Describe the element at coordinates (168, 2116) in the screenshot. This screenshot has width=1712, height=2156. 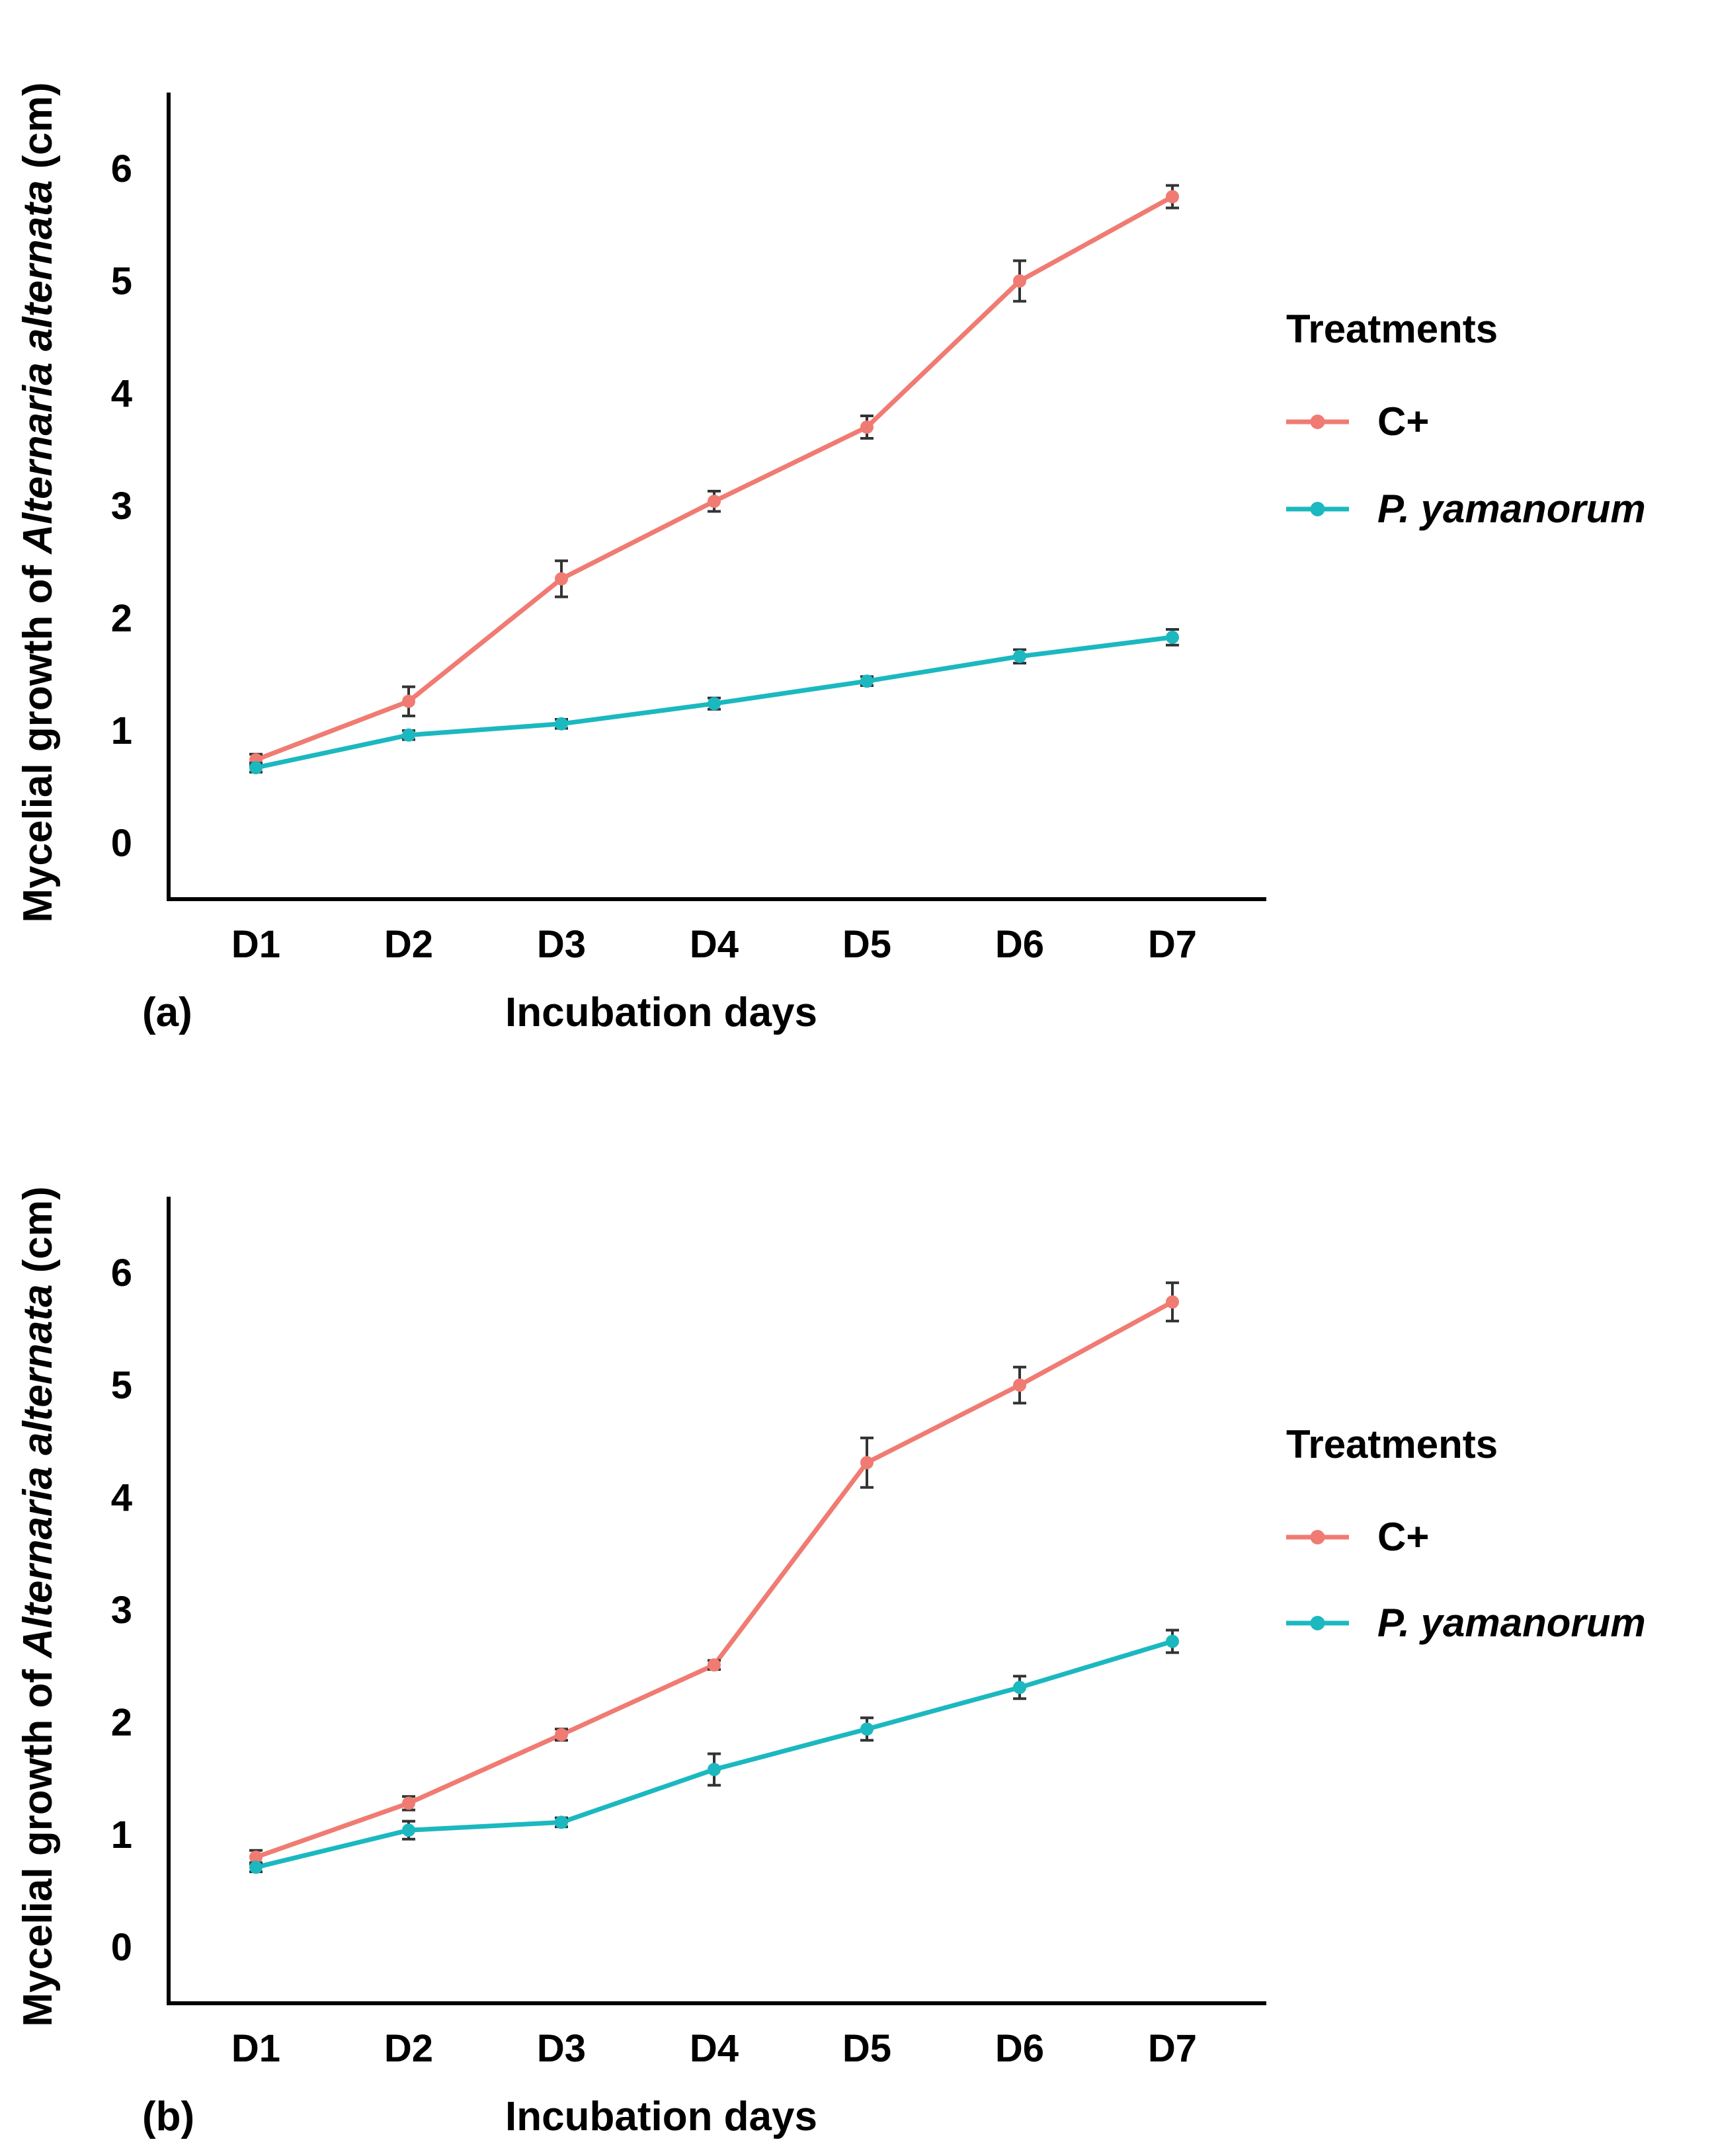
I see `panel-label: (b)` at that location.